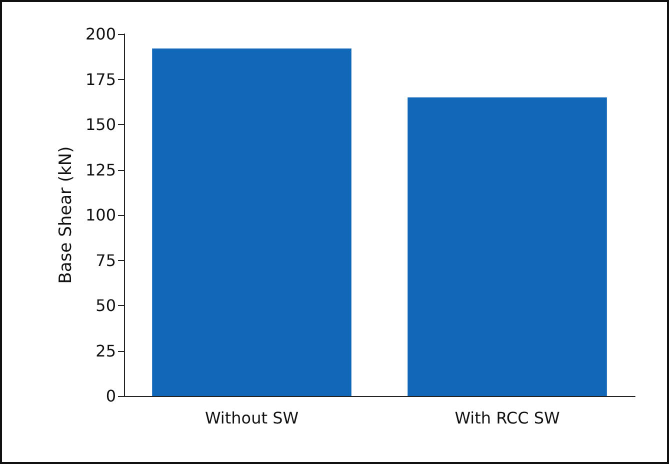  What do you see at coordinates (100, 34) in the screenshot?
I see `y-tick-label: 200` at bounding box center [100, 34].